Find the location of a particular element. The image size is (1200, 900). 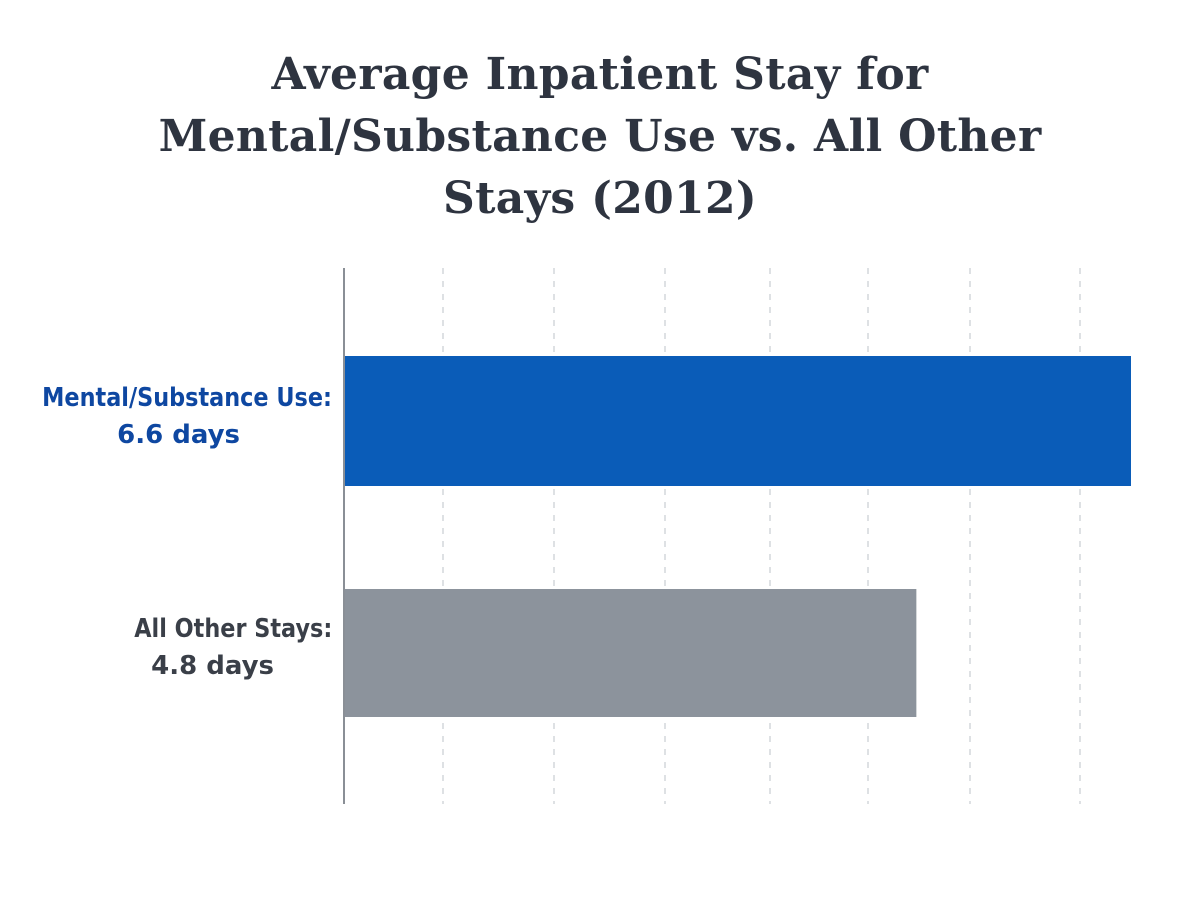

chart-title-line-1: Average Inpatient Stay for is located at coordinates (600, 74).